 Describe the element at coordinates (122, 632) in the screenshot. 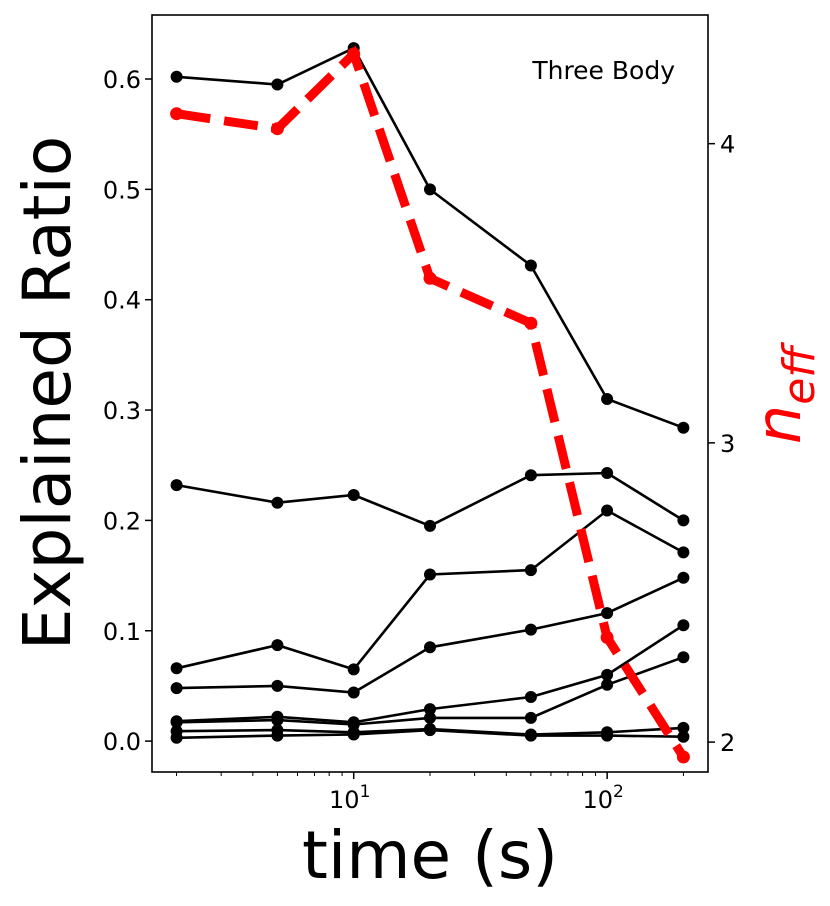

I see `y-tick-label: 0.1` at that location.